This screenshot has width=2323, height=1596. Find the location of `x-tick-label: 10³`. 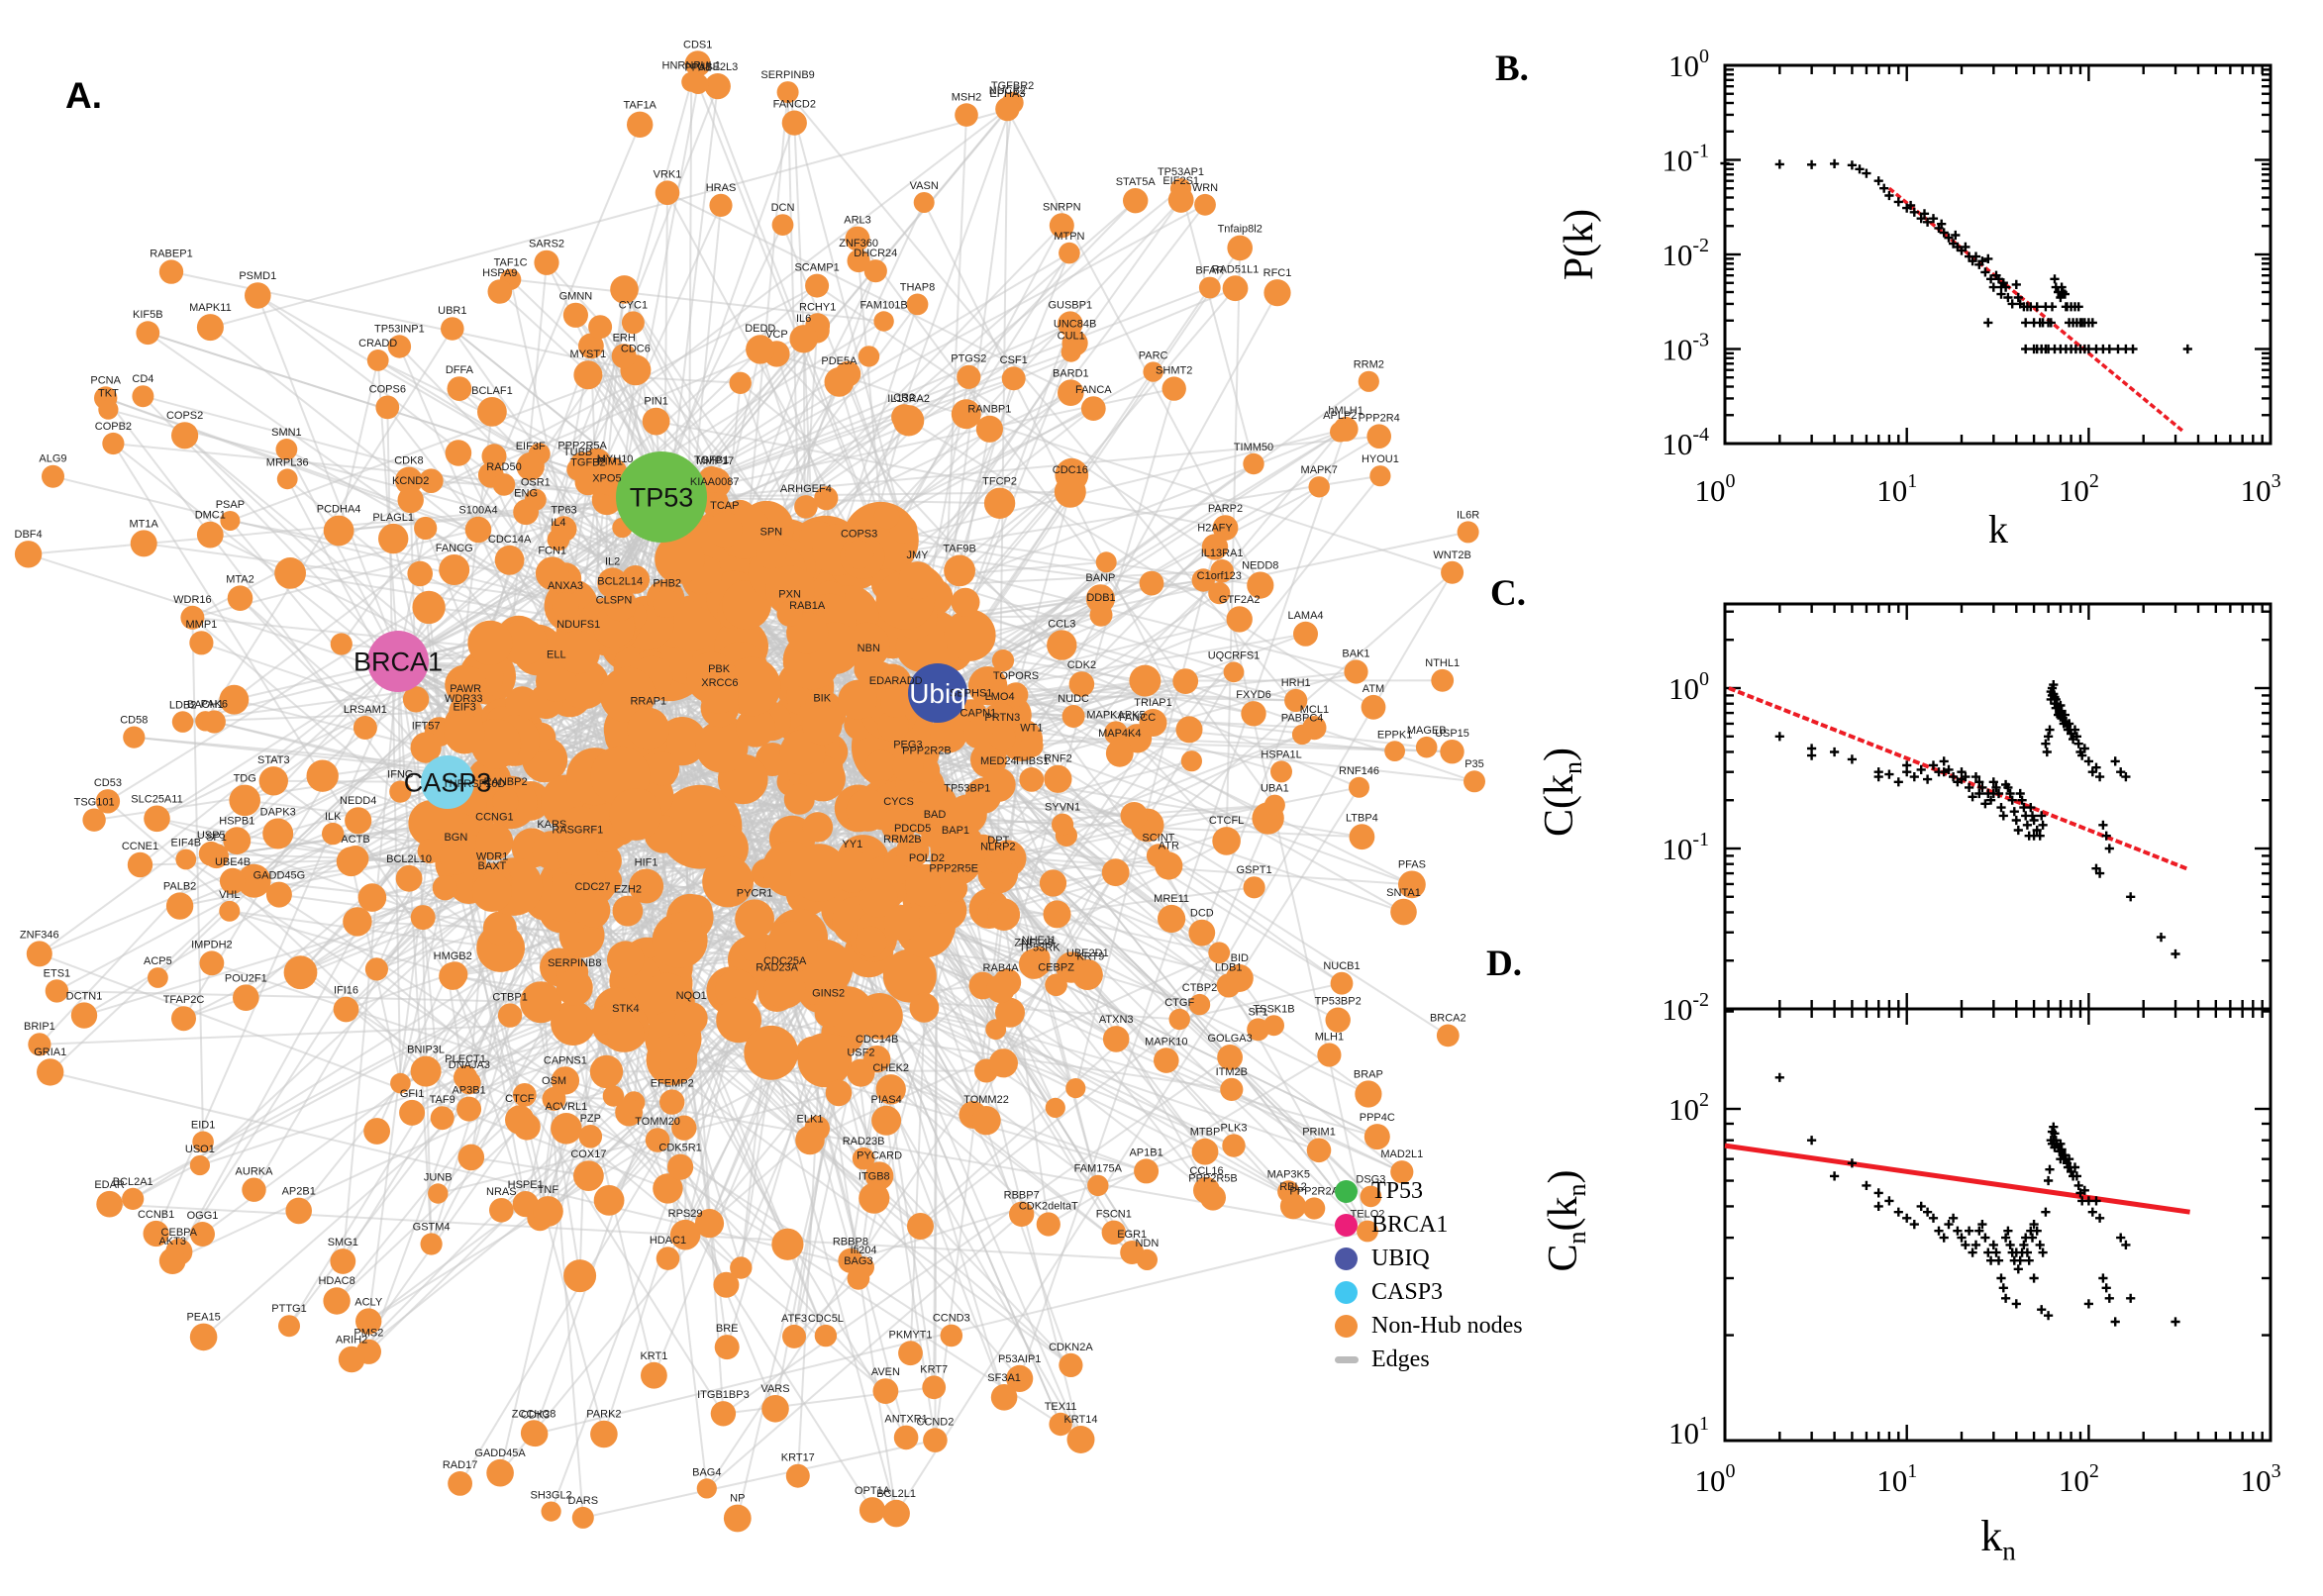

x-tick-label: 10³ is located at coordinates (2261, 489).